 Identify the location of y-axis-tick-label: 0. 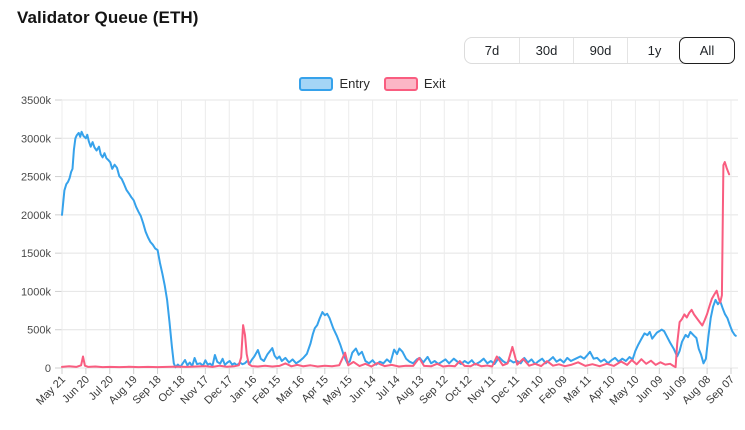
(48, 369).